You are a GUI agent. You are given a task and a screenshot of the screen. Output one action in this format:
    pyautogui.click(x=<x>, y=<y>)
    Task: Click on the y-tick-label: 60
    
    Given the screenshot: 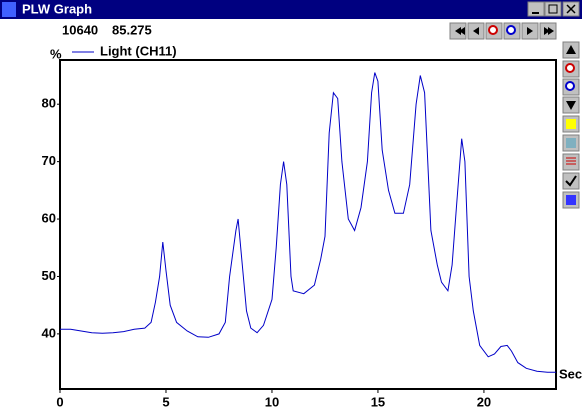 What is the action you would take?
    pyautogui.click(x=49, y=217)
    